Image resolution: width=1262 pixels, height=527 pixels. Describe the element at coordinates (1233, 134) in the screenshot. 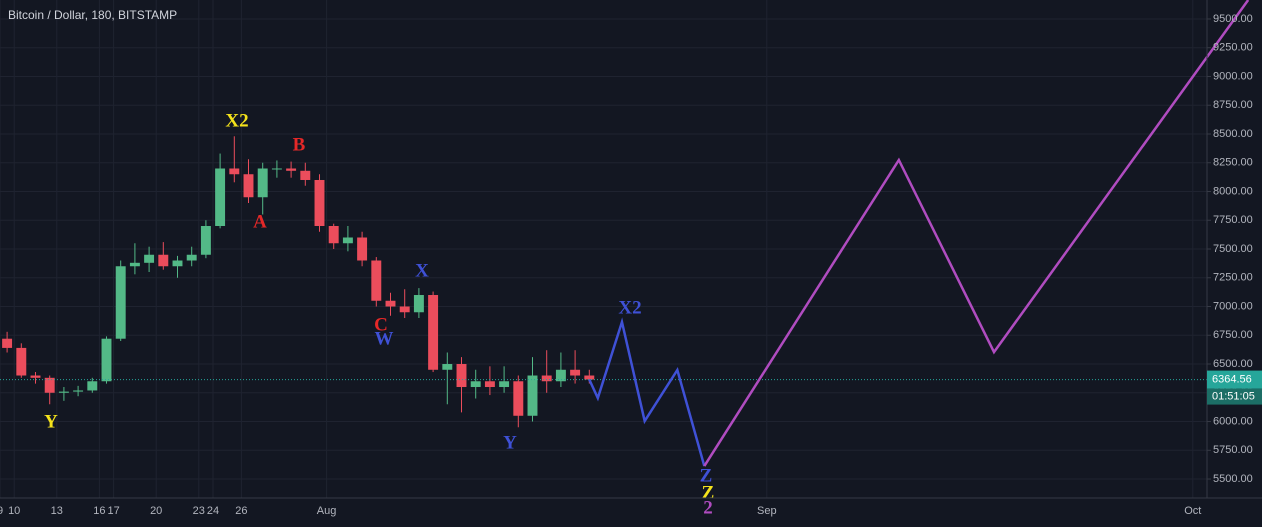

I see `y-tick-label: 8500.00` at that location.